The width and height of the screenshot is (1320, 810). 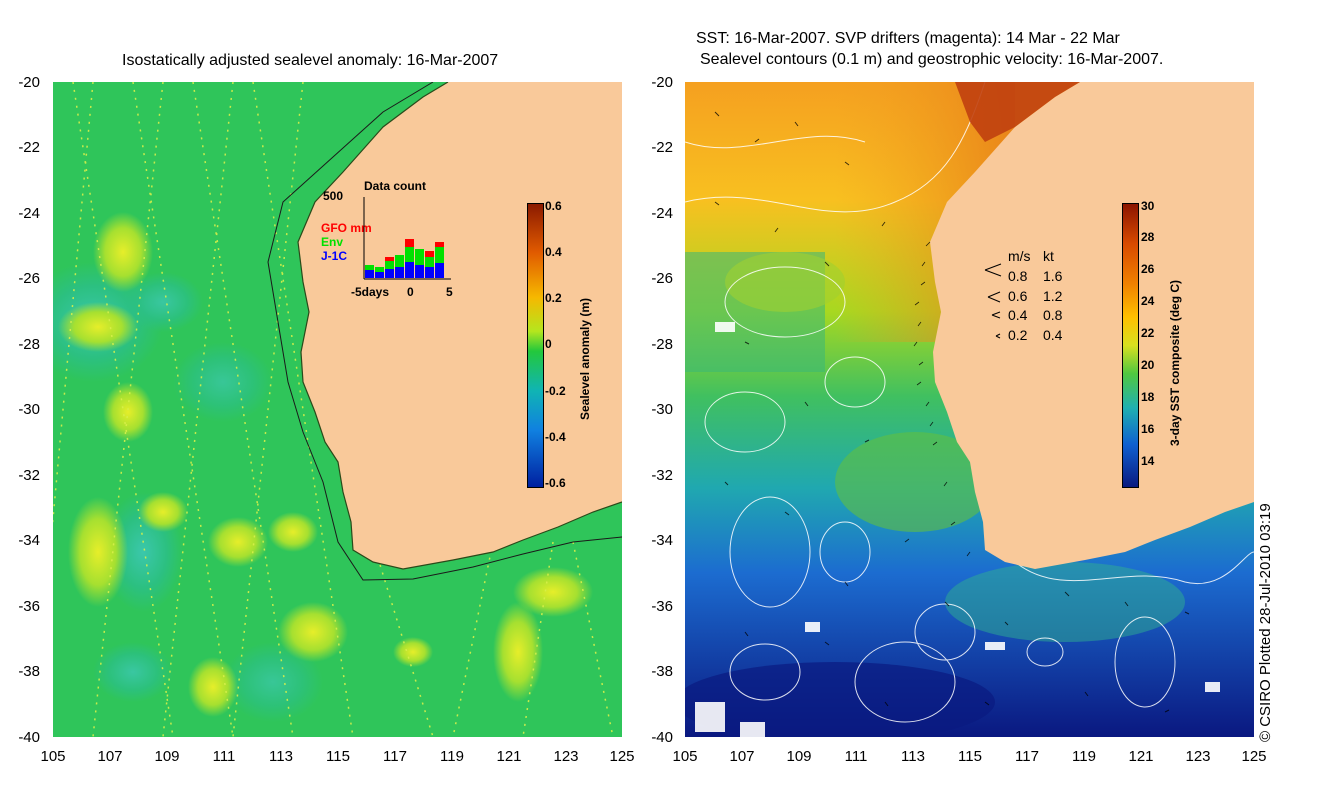 What do you see at coordinates (1198, 756) in the screenshot?
I see `lon-tick-right: 123` at bounding box center [1198, 756].